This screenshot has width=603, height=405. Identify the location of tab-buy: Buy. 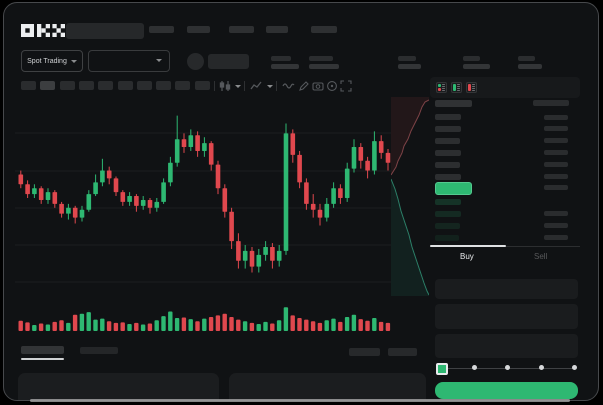
(467, 256).